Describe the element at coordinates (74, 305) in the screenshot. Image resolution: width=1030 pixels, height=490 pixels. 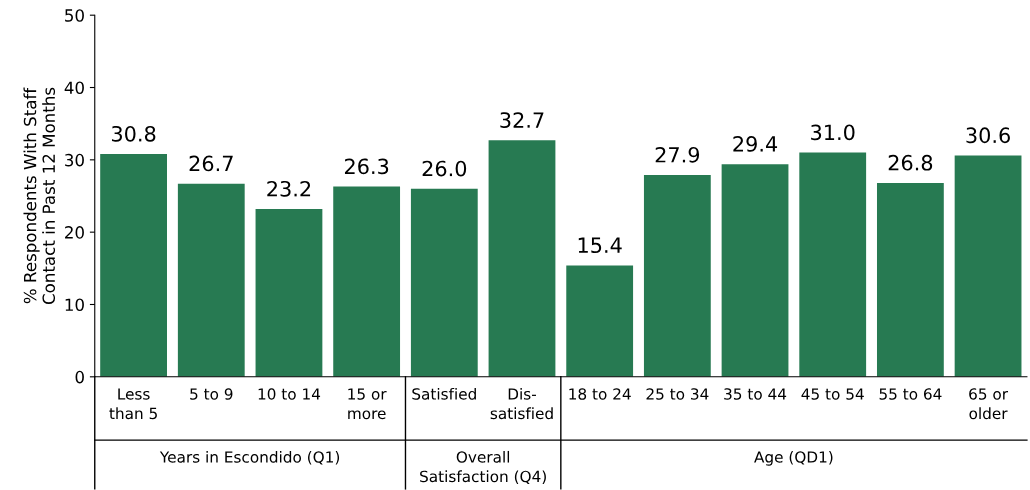
I see `y-tick-label: 10` at that location.